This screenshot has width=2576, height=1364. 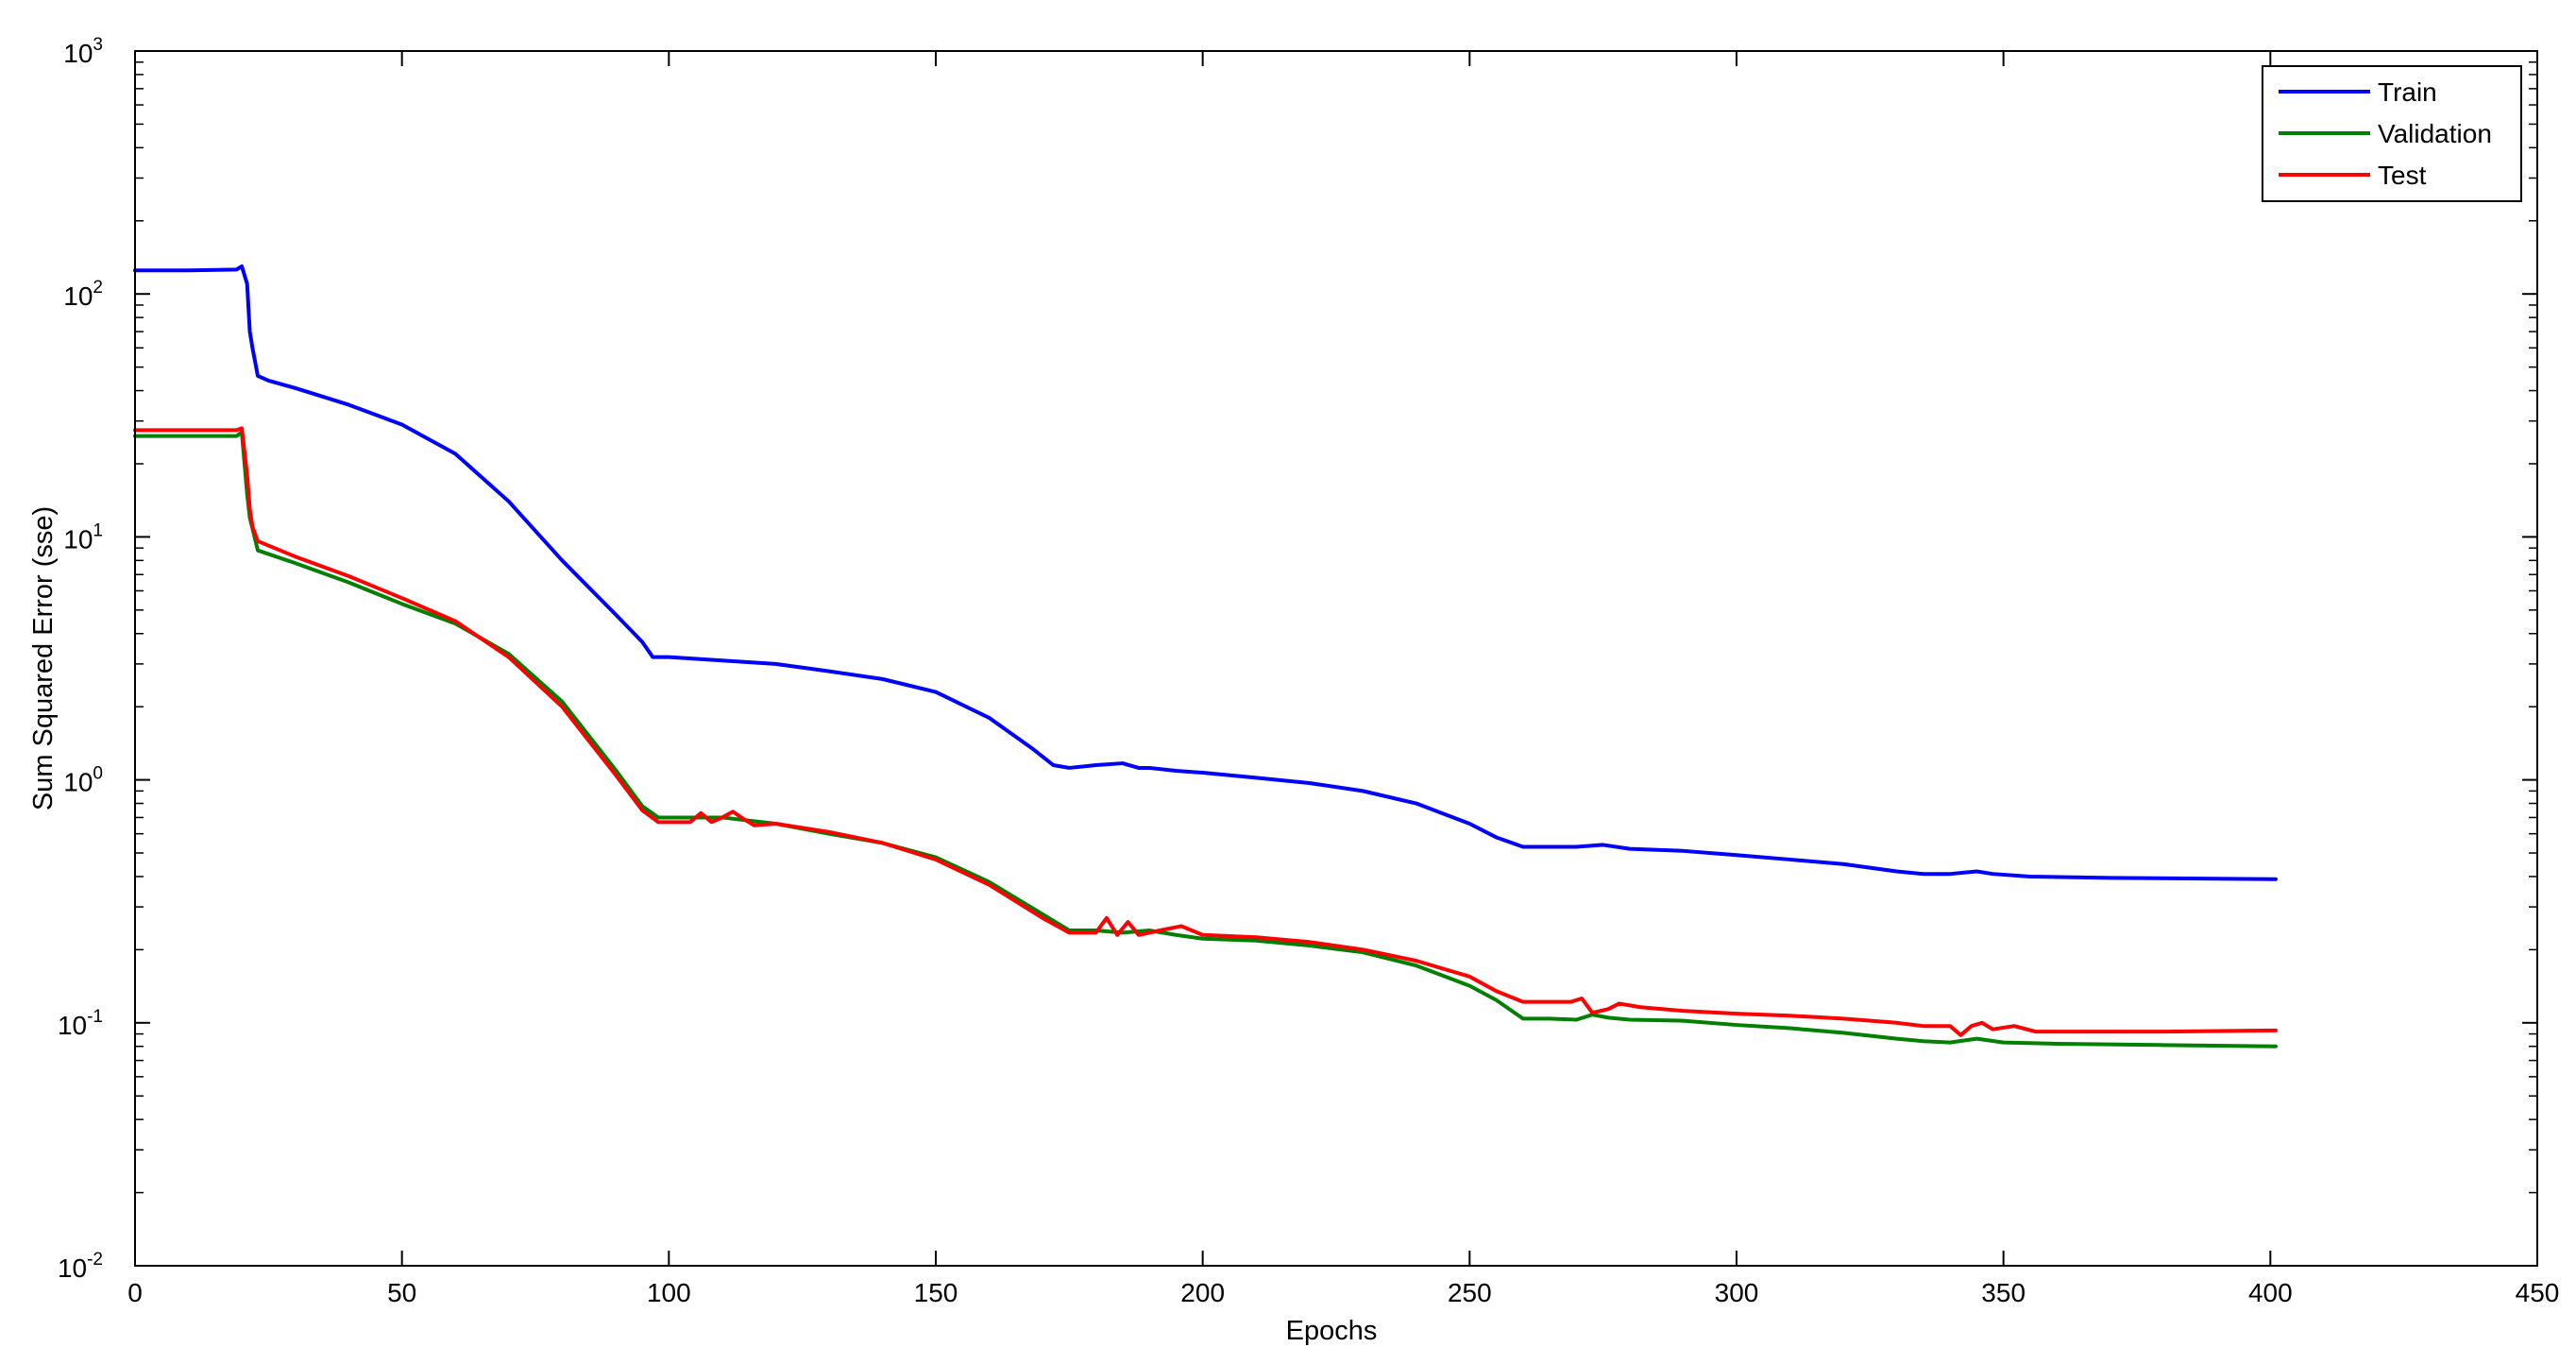 I want to click on y-tick-exponent: -2, so click(x=95, y=1260).